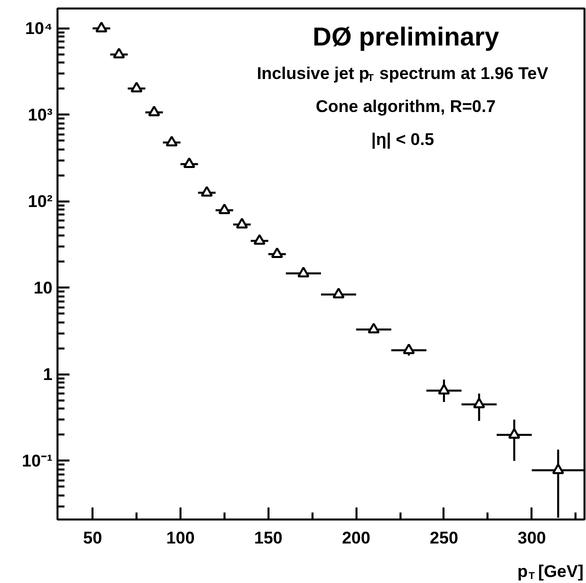 Image resolution: width=586 pixels, height=583 pixels. Describe the element at coordinates (39, 28) in the screenshot. I see `y-tick-label: 10⁴` at that location.